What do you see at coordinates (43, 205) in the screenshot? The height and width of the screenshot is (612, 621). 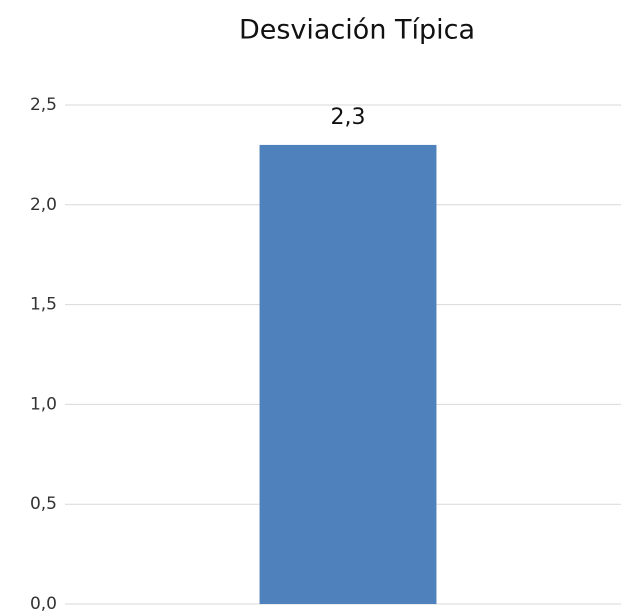 I see `y-tick-label: 2,0` at bounding box center [43, 205].